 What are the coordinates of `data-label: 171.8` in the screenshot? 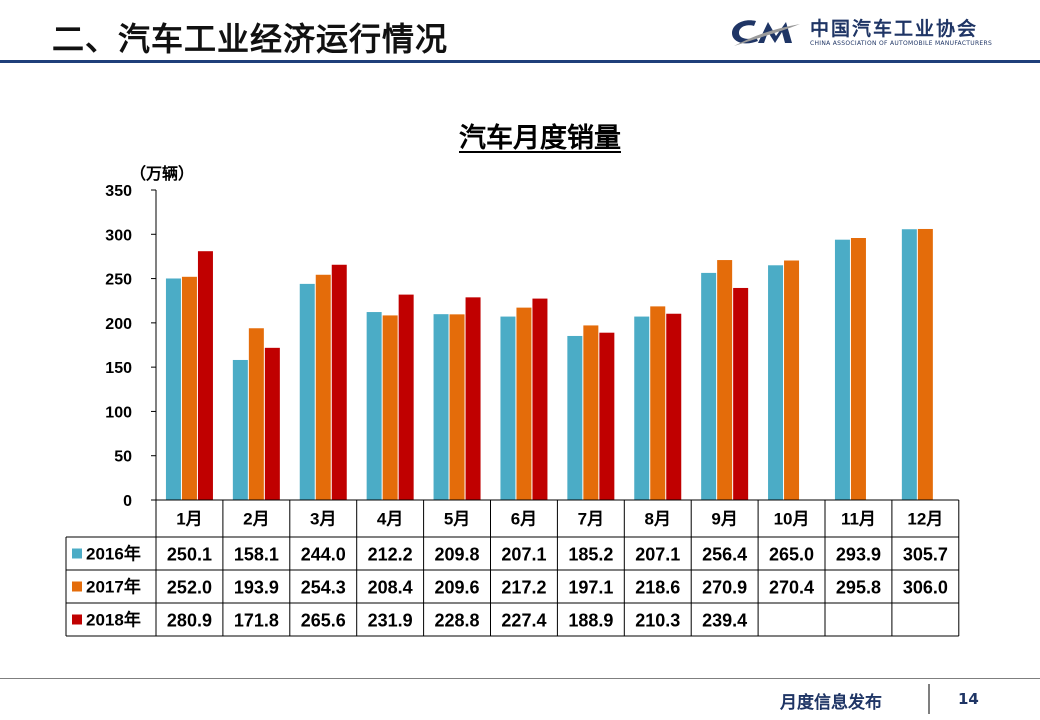 It's located at (256, 621).